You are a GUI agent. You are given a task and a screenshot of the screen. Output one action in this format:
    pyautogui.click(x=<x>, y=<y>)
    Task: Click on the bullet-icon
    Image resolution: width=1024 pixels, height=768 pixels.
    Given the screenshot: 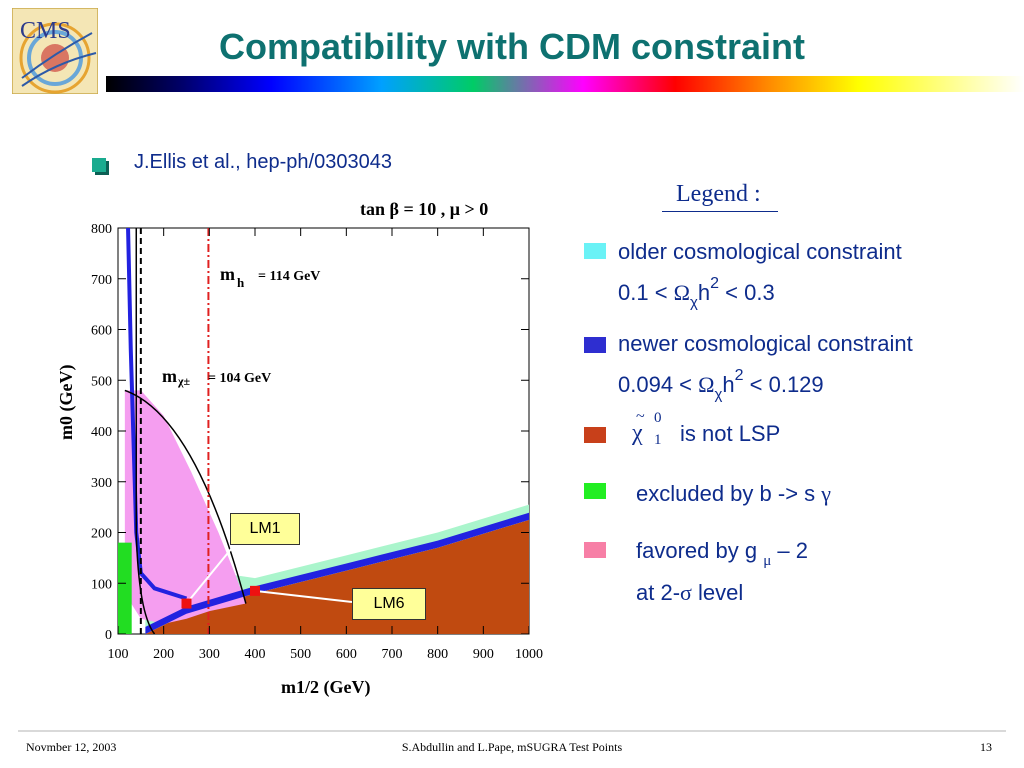 What is the action you would take?
    pyautogui.click(x=99, y=165)
    